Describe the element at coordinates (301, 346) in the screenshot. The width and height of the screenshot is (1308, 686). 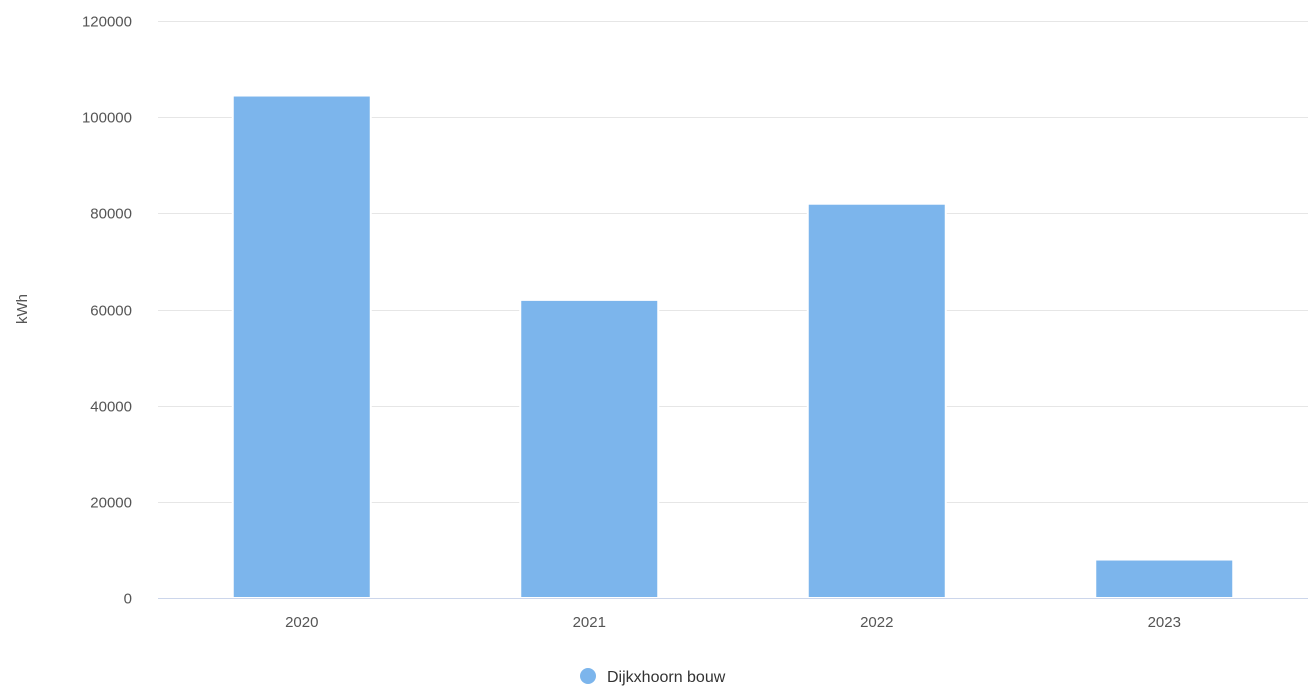
I see `bar-2020` at that location.